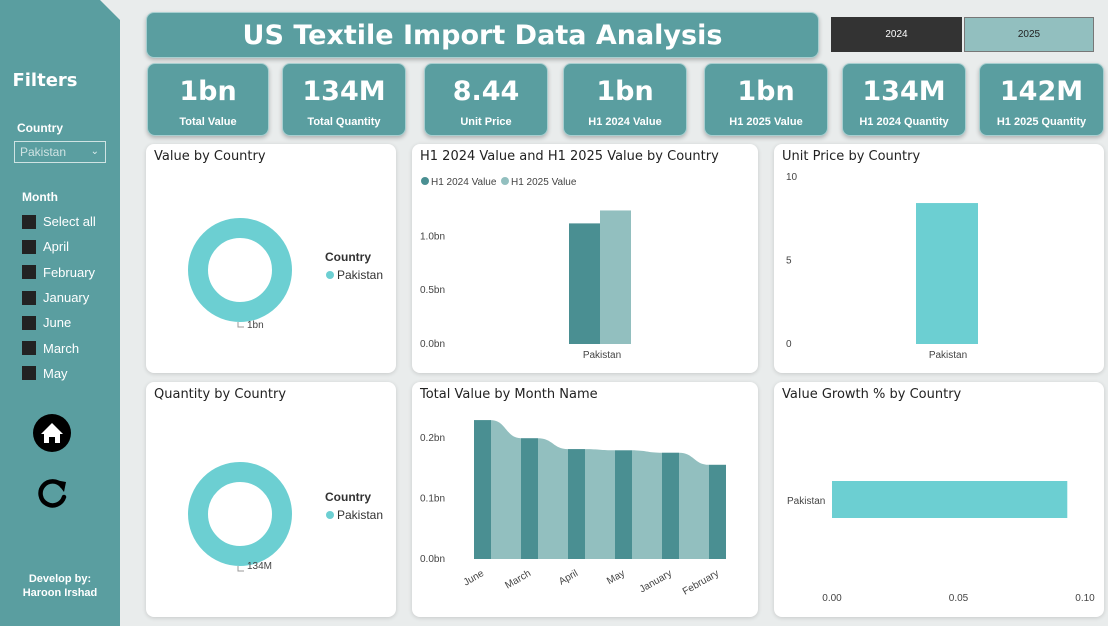 This screenshot has width=1108, height=626. Describe the element at coordinates (851, 156) in the screenshot. I see `panel-title: Unit Price by Country` at that location.